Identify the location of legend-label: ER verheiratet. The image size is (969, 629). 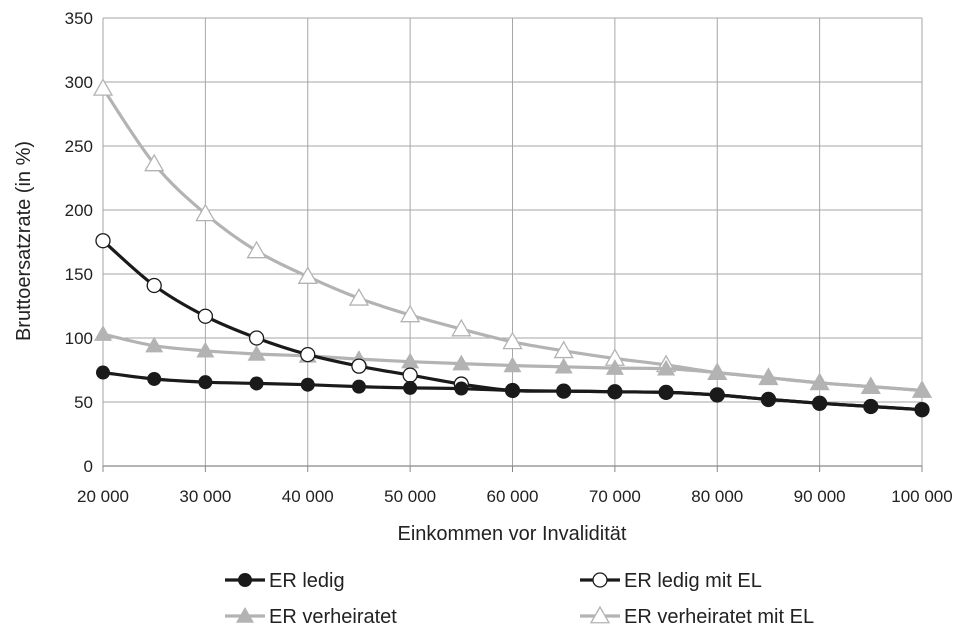
(333, 617).